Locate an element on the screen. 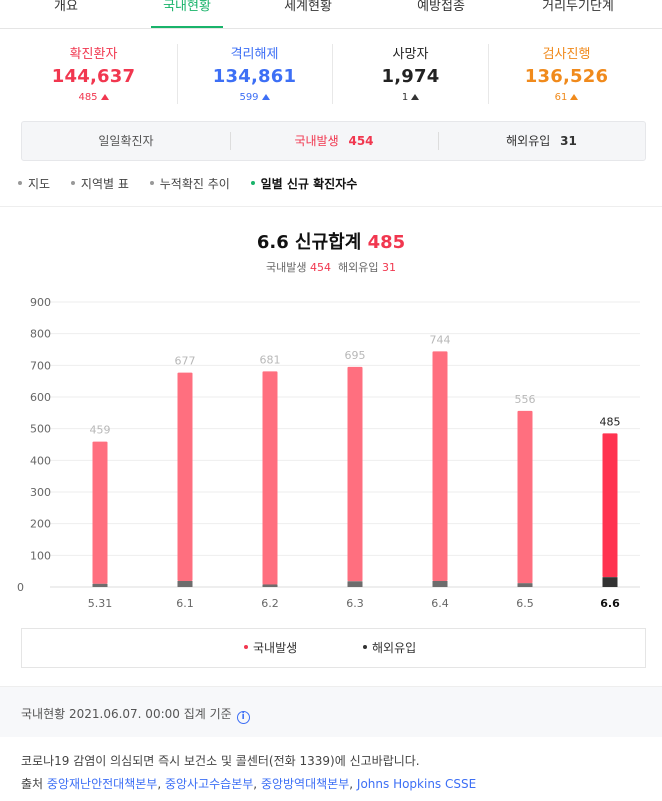 The height and width of the screenshot is (801, 662). bar-value-label: 485 is located at coordinates (610, 421).